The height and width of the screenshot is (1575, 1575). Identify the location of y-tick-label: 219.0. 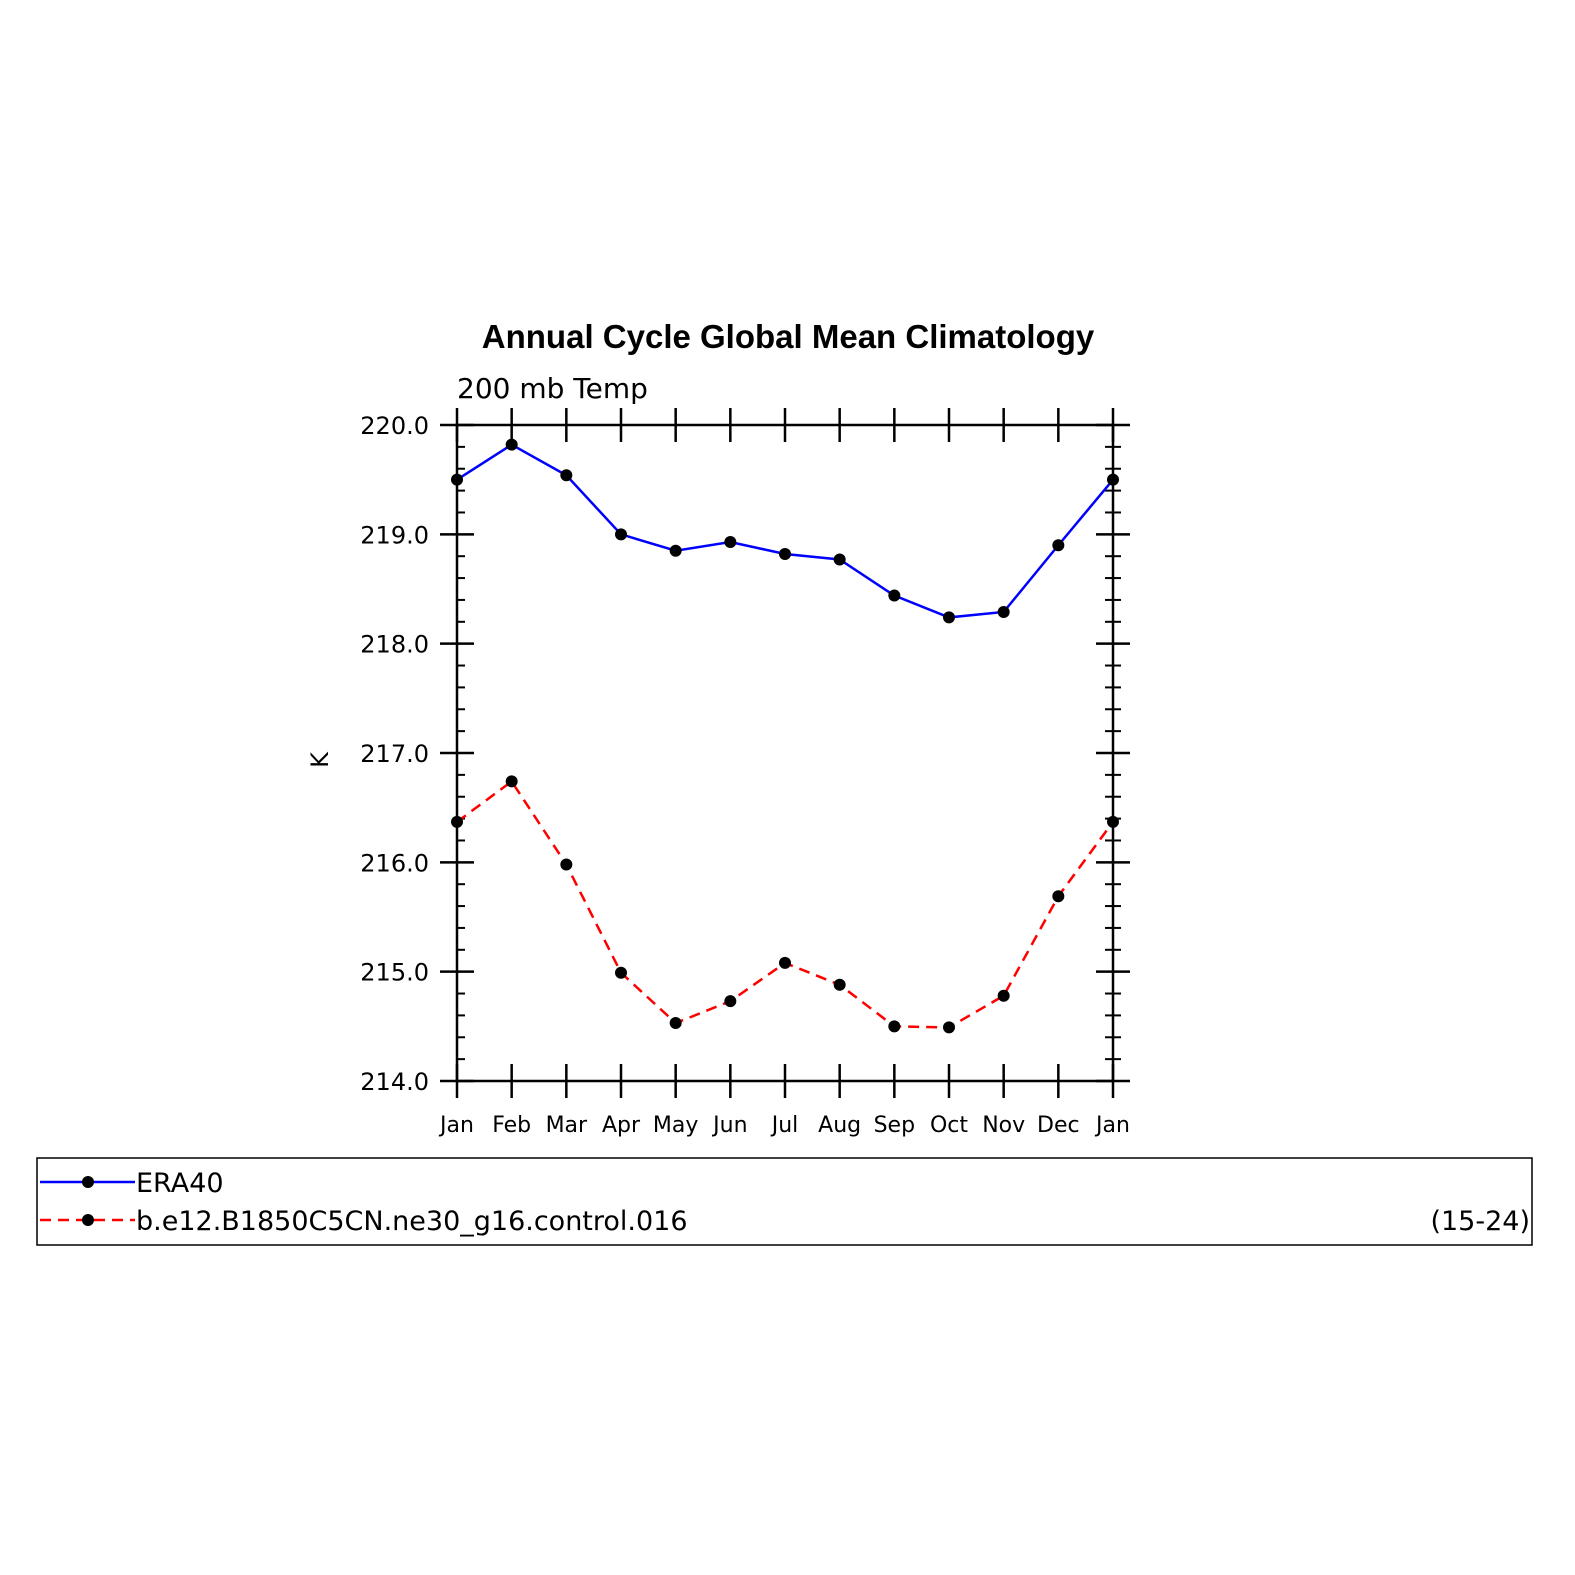
(394, 535).